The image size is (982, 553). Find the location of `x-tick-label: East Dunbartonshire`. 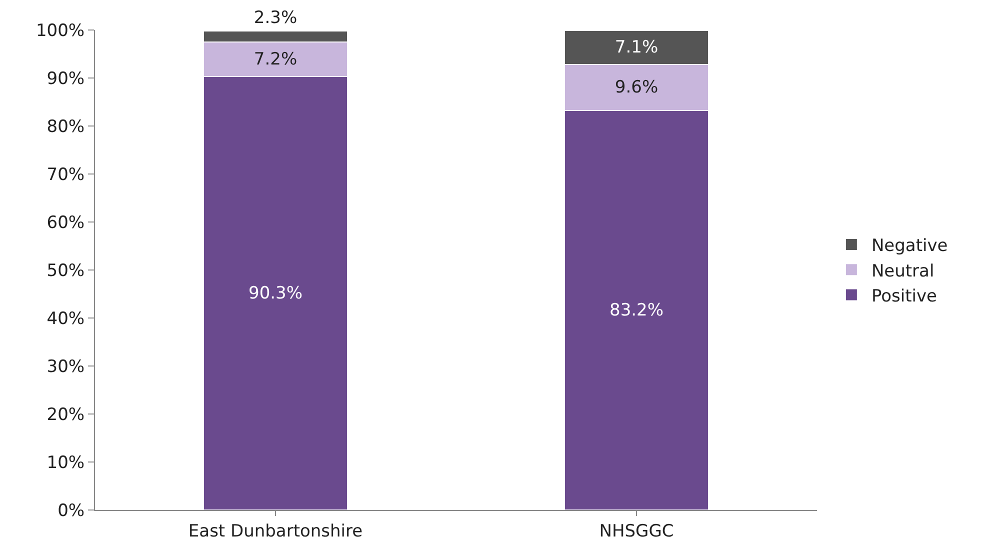

x-tick-label: East Dunbartonshire is located at coordinates (275, 531).